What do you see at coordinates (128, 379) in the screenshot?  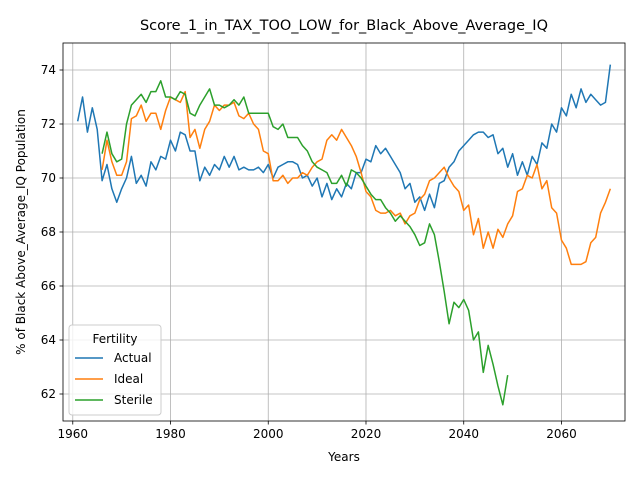 I see `legend-entry-ideal: Ideal` at bounding box center [128, 379].